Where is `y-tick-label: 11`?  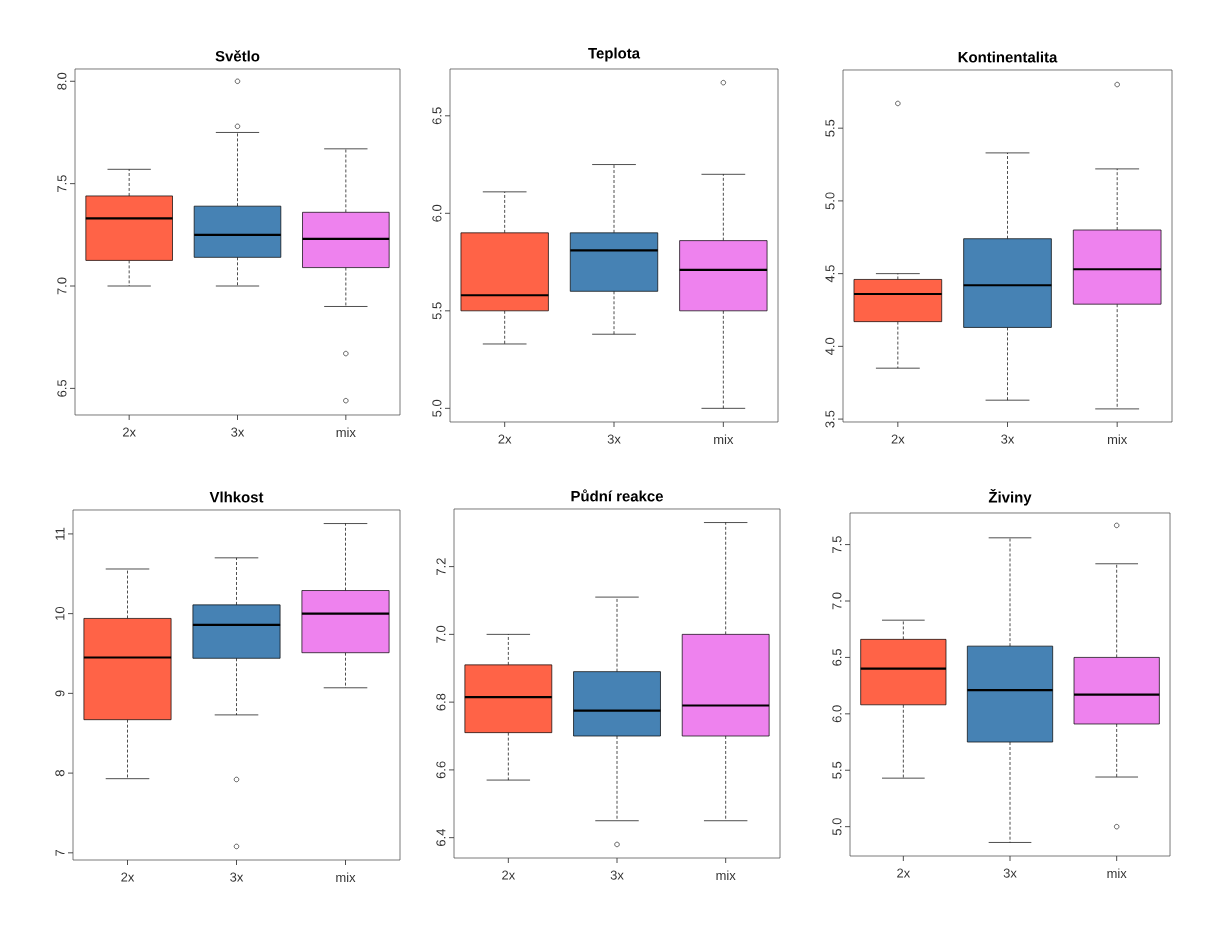
y-tick-label: 11 is located at coordinates (60, 533).